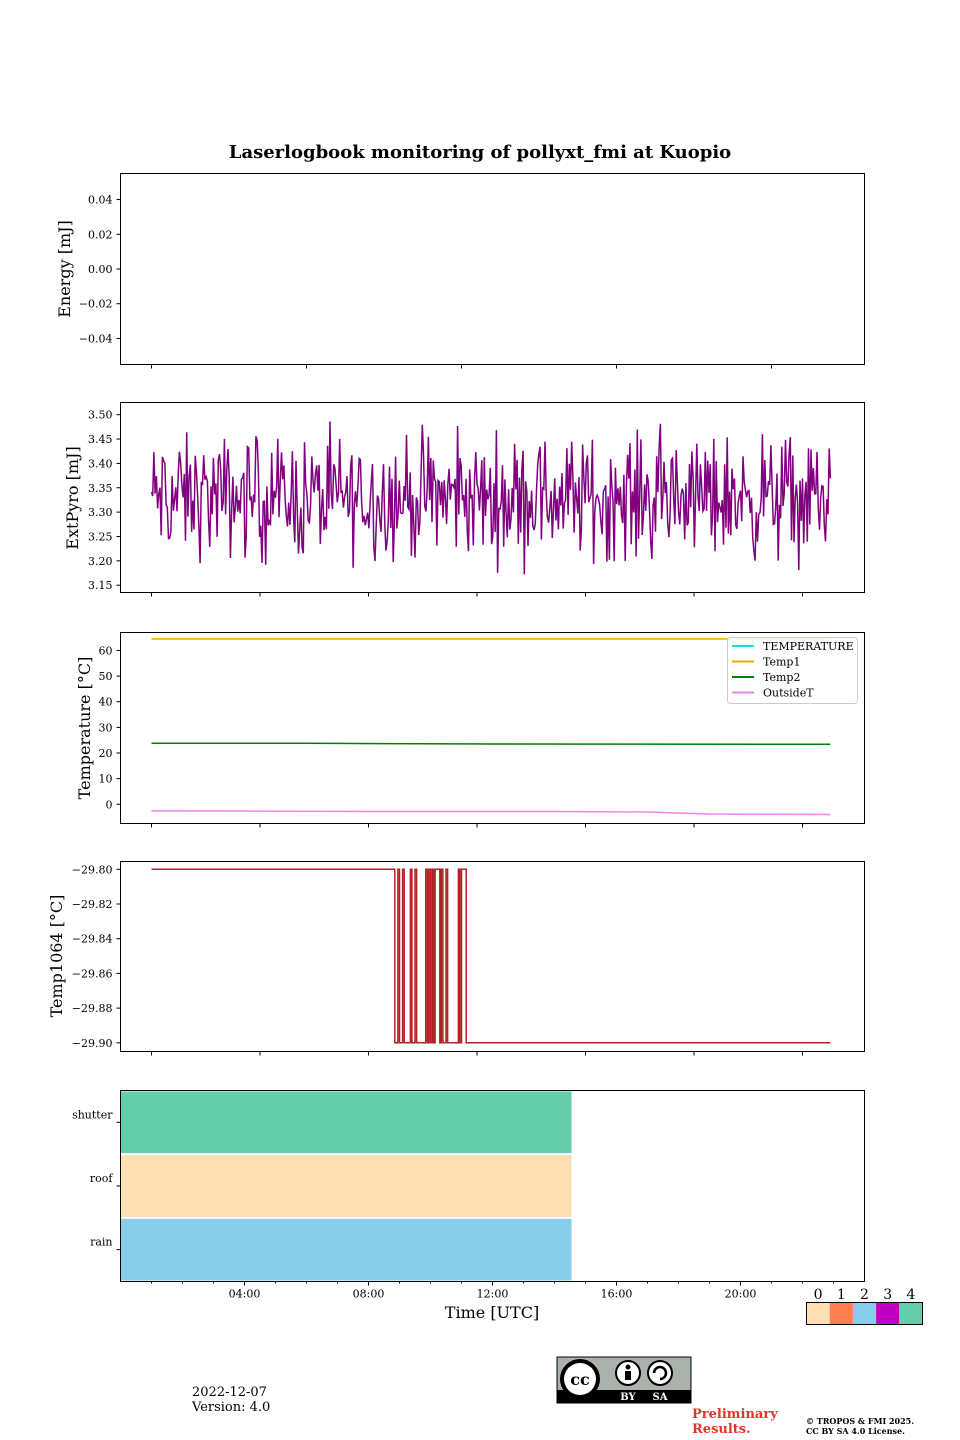 The image size is (960, 1440). I want to click on temperatures-ytick-label: 60, so click(106, 650).